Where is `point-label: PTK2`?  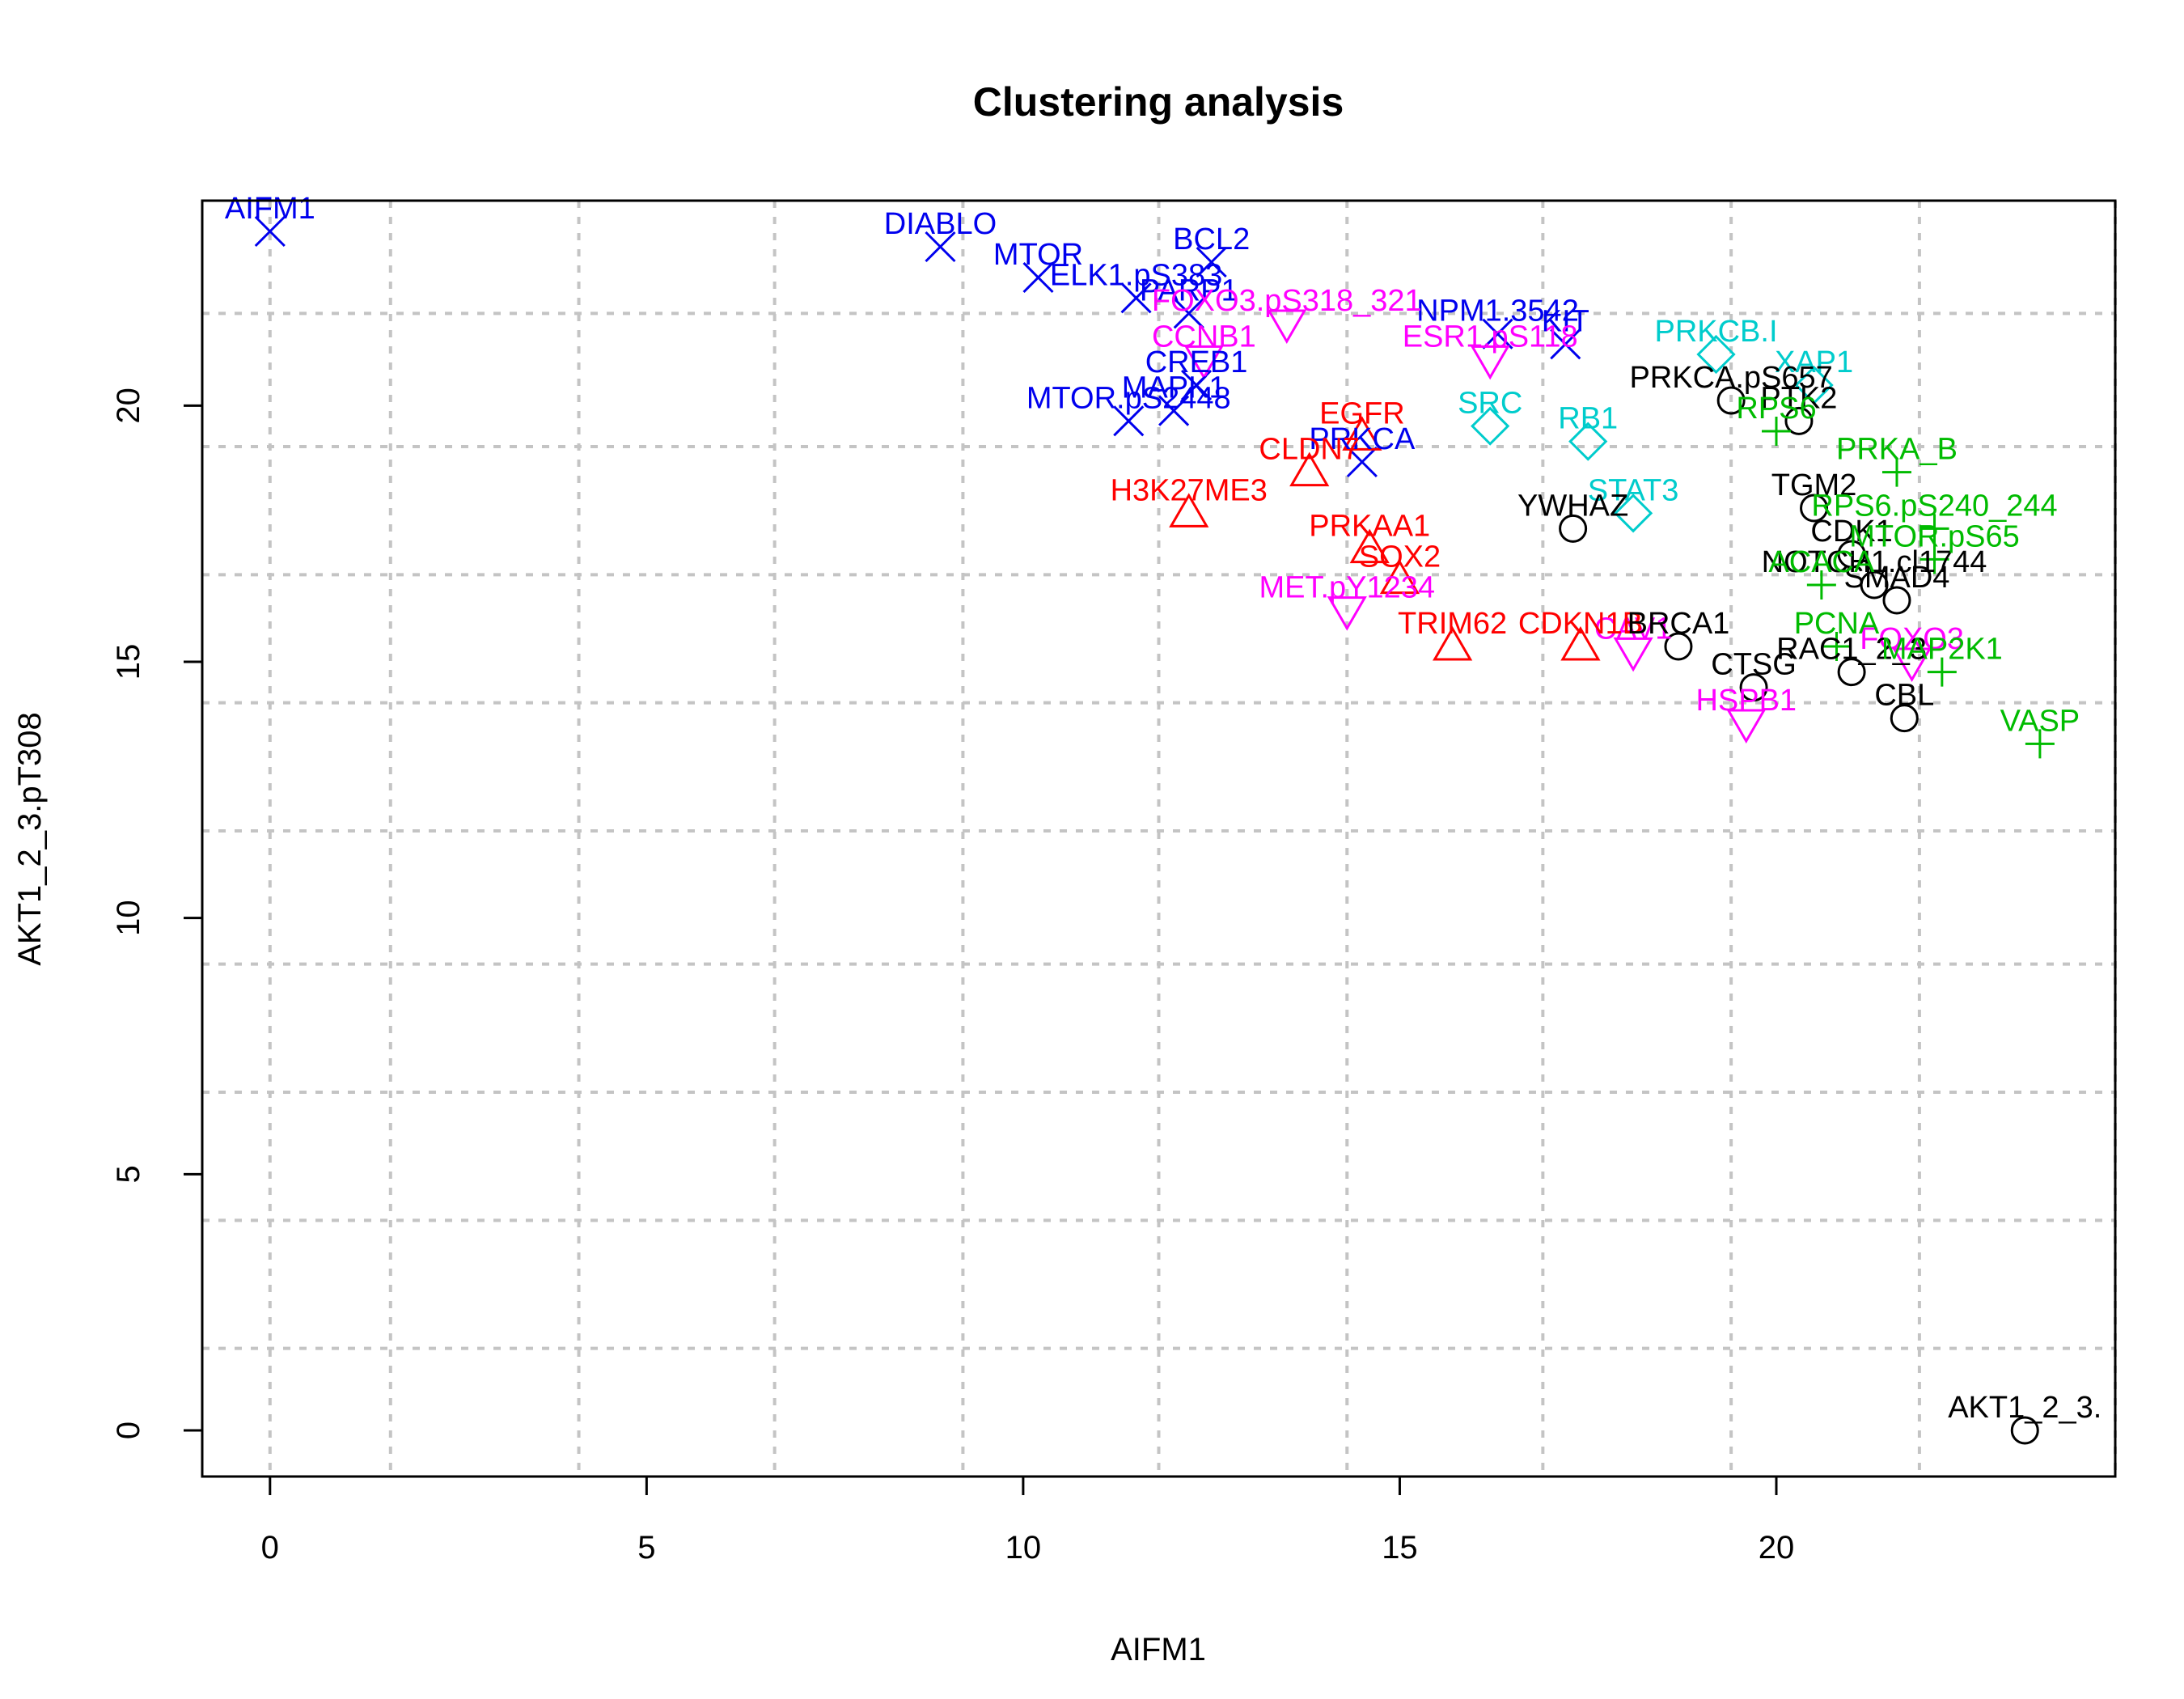 point-label: PTK2 is located at coordinates (1799, 398).